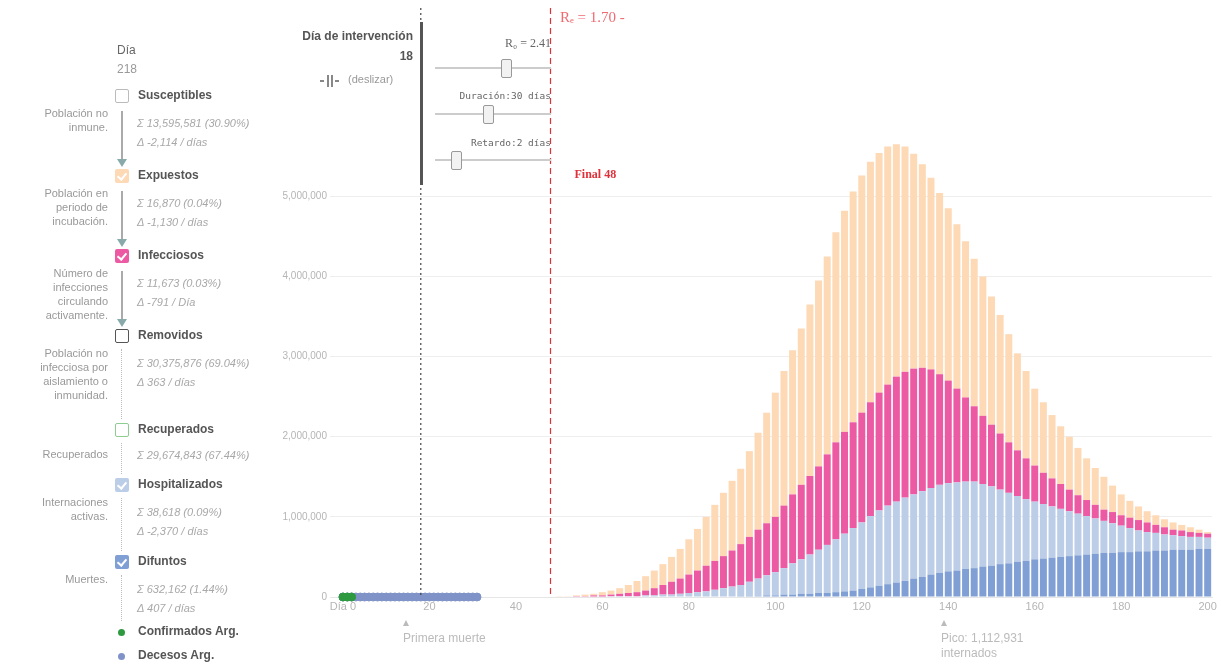 The width and height of the screenshot is (1221, 665). Describe the element at coordinates (74, 454) in the screenshot. I see `text: Recuperados` at that location.